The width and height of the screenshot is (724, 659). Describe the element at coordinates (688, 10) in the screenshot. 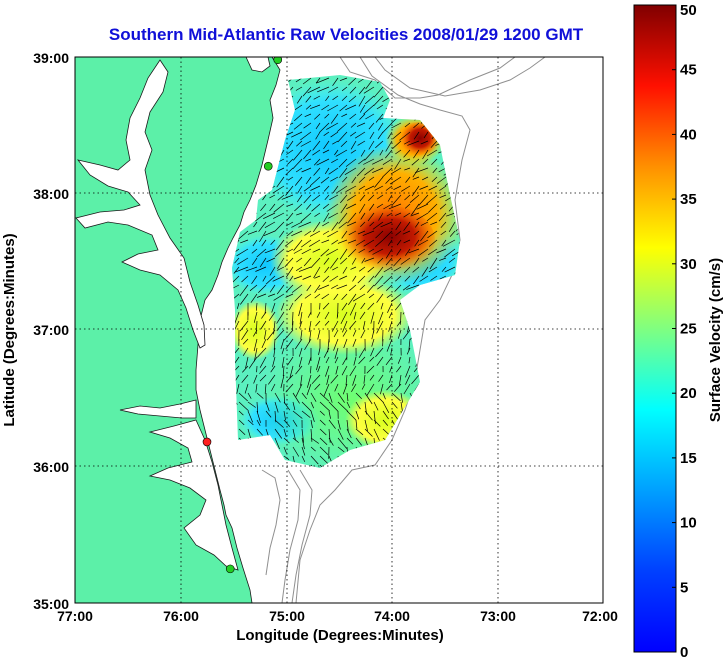

I see `colorbar-tick-label: 50` at that location.